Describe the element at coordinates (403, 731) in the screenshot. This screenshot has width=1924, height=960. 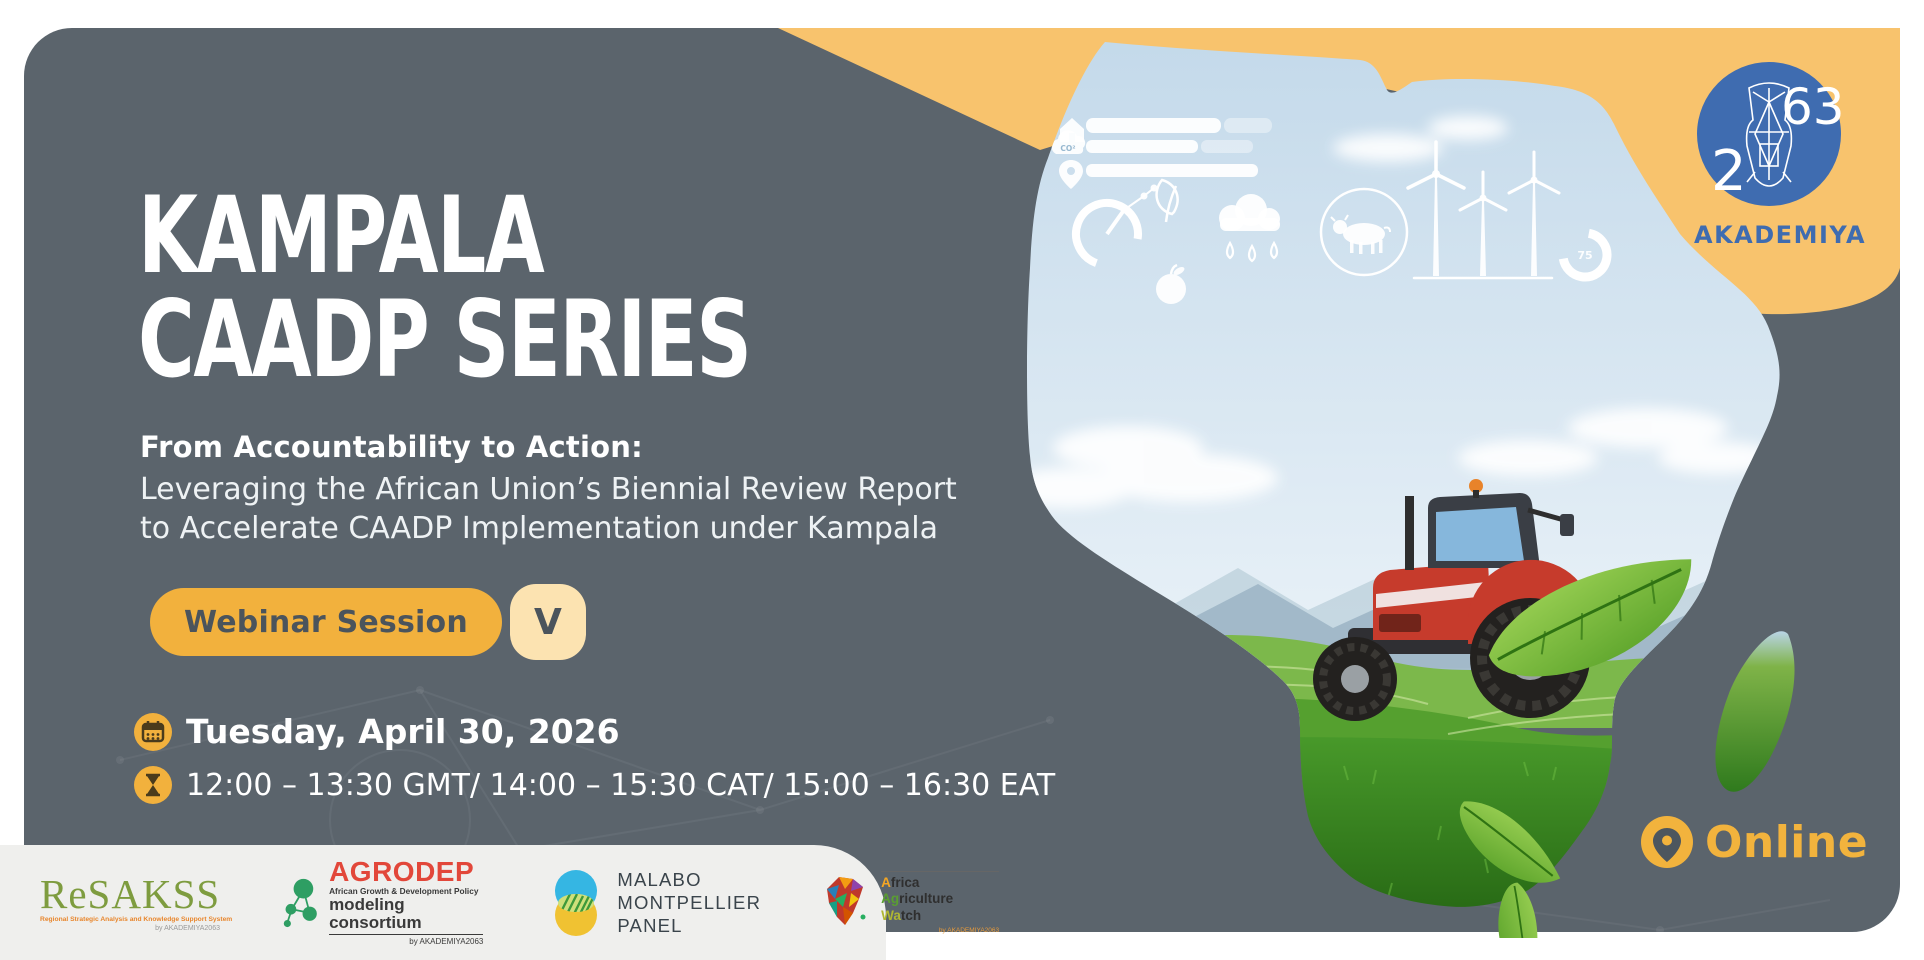
I see `event-date: Tuesday, April 30, 2026` at that location.